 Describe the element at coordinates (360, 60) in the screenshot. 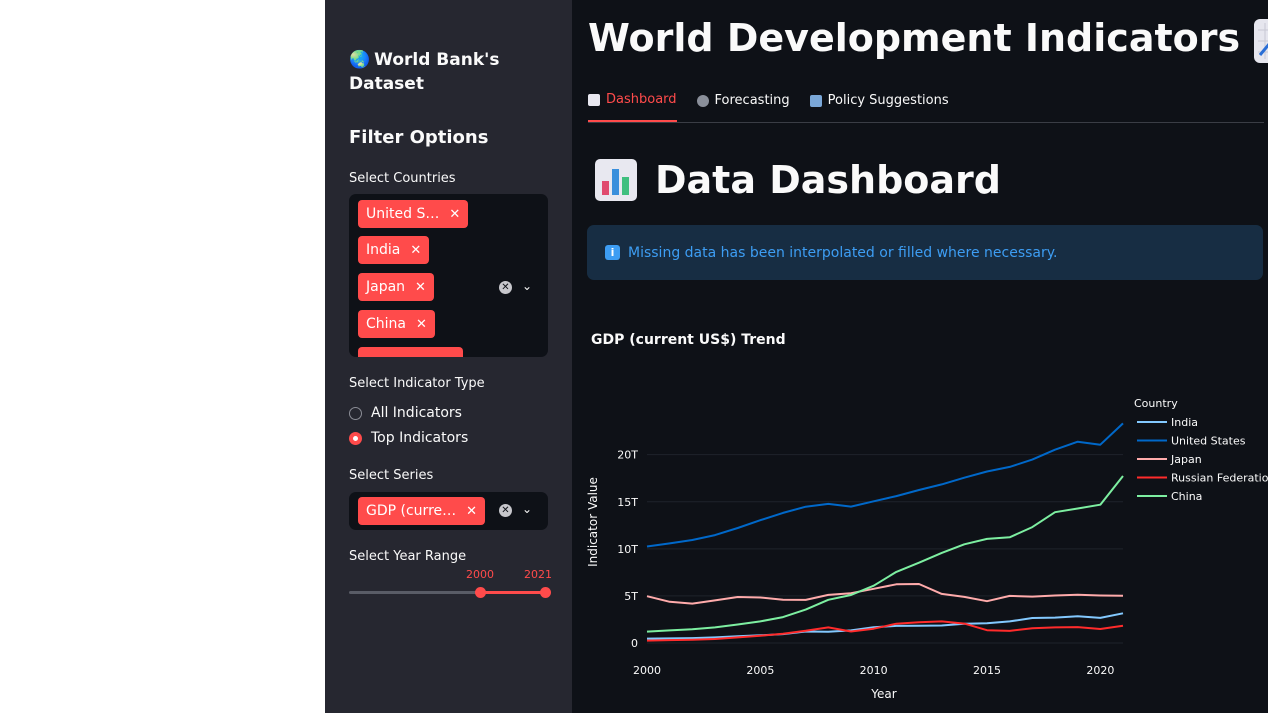

I see `globe-icon: 🌏` at that location.